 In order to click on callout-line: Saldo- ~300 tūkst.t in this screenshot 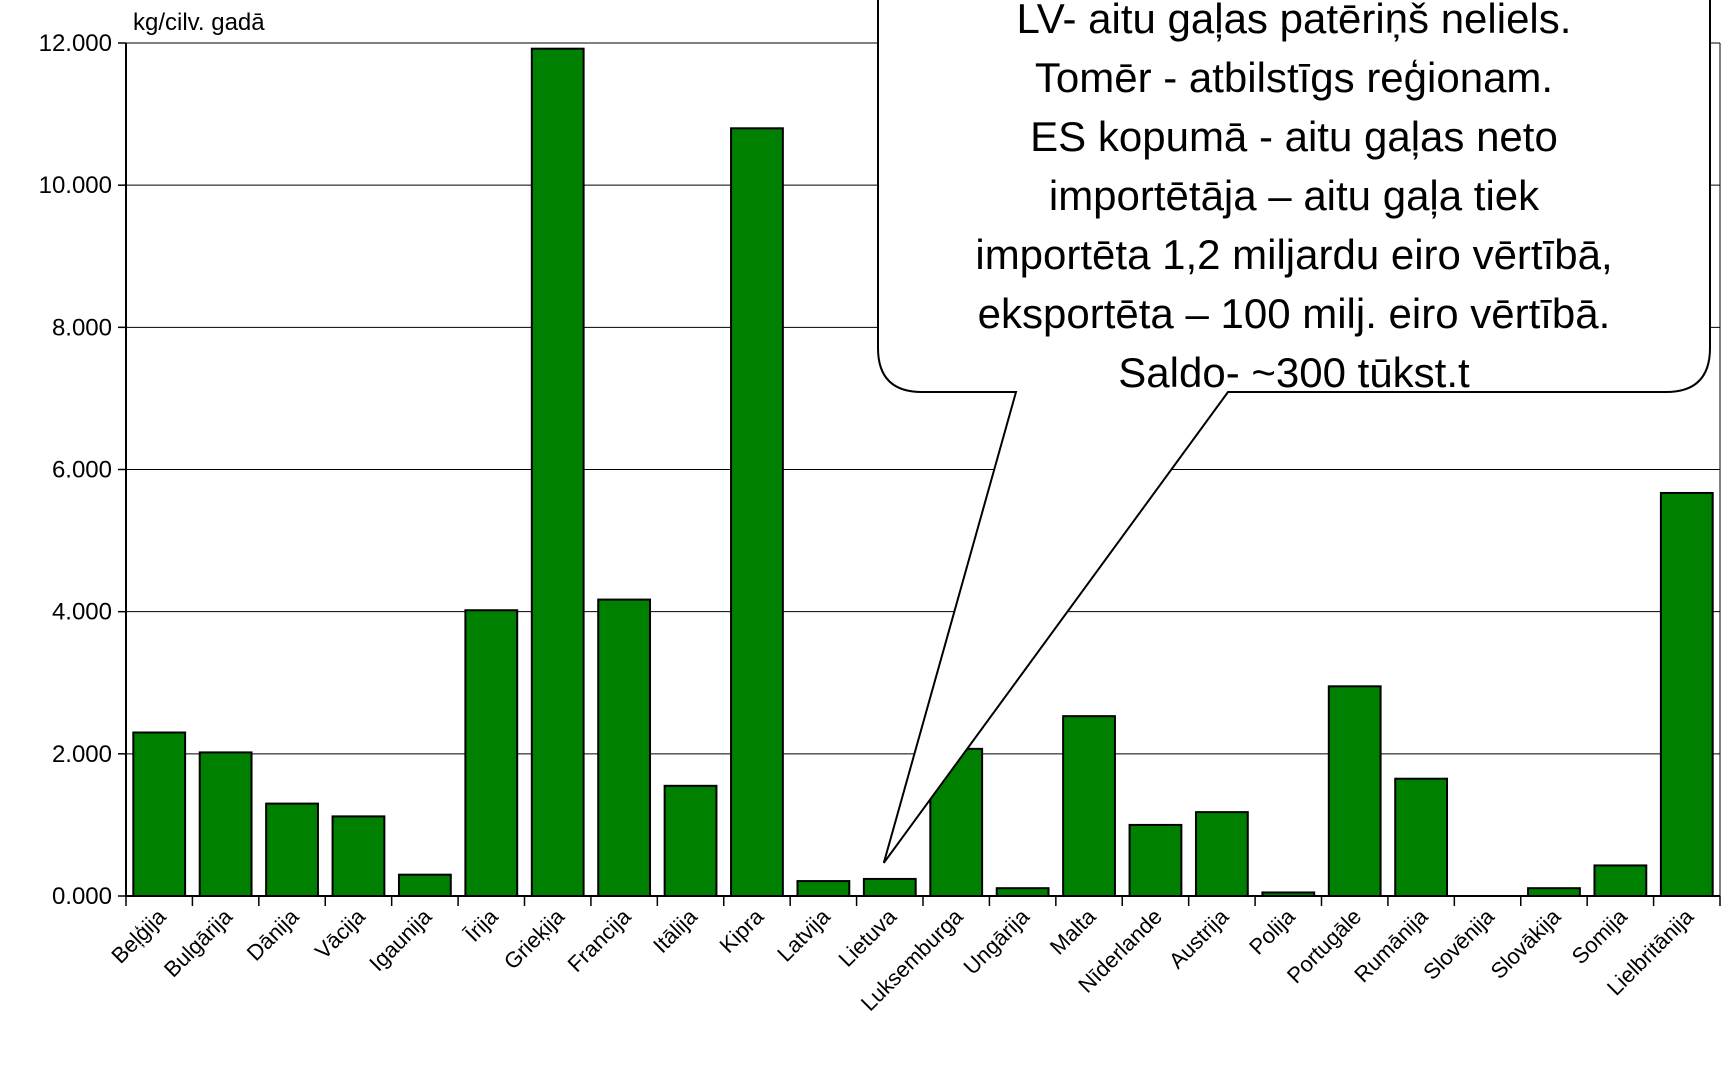, I will do `click(1294, 372)`.